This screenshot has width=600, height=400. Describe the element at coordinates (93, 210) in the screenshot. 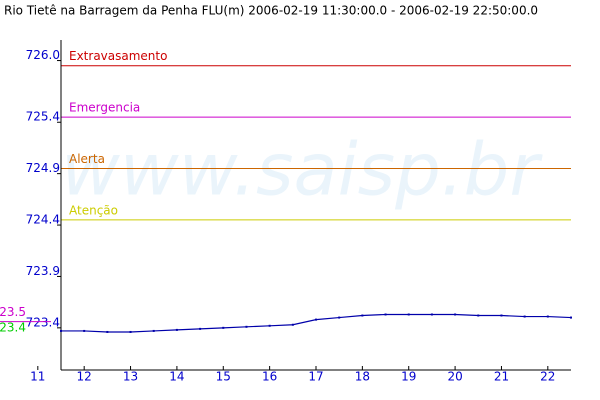

I see `reference-label: Atenção` at that location.